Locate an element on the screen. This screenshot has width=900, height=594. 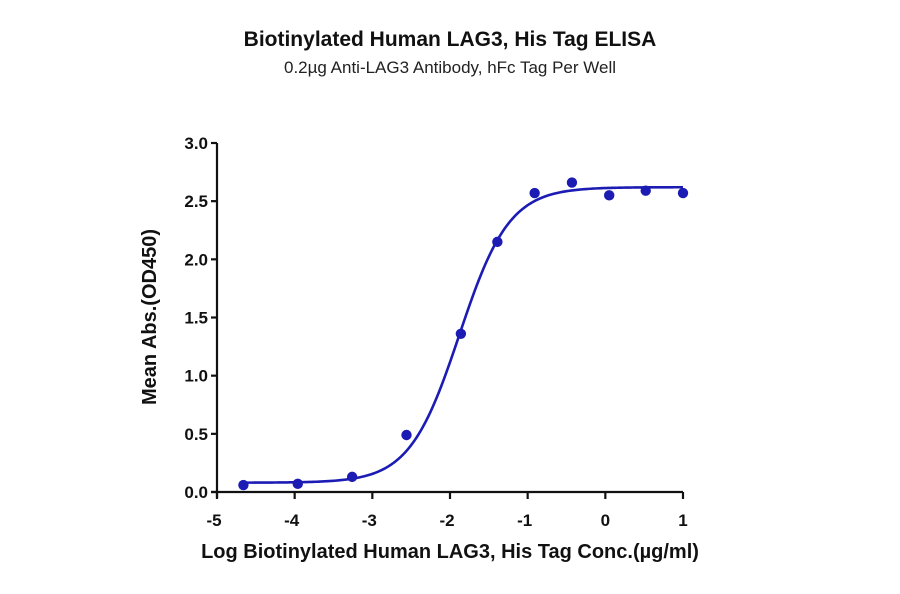
y-tick-label: 2.5 is located at coordinates (196, 201).